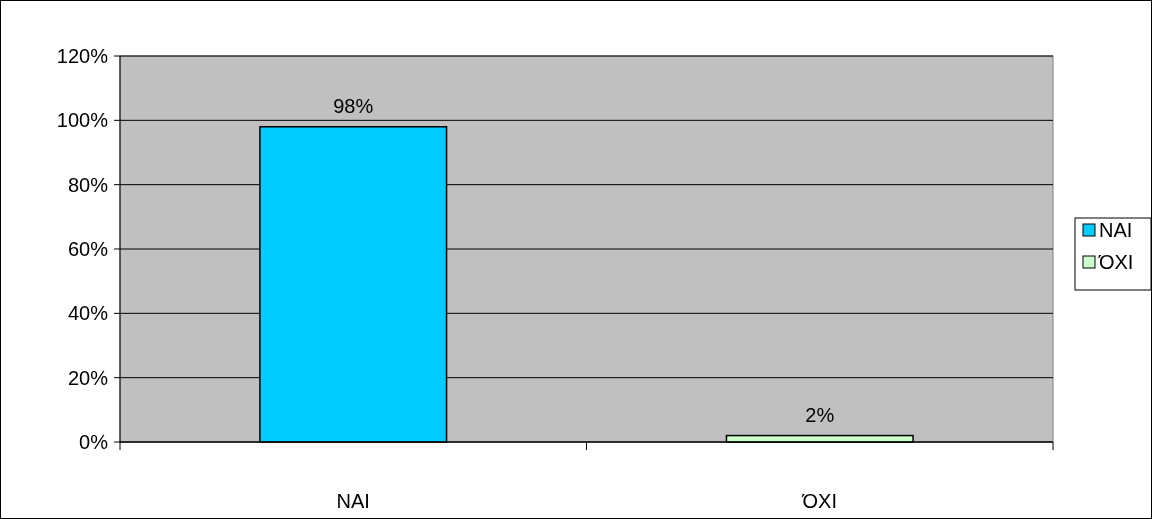 The image size is (1152, 519). What do you see at coordinates (88, 313) in the screenshot?
I see `y-tick-label: 40%` at bounding box center [88, 313].